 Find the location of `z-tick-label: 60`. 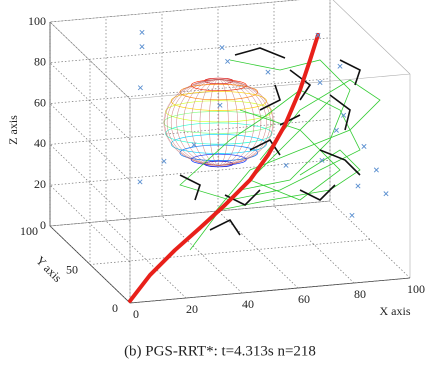

z-tick-label: 60 is located at coordinates (40, 102).